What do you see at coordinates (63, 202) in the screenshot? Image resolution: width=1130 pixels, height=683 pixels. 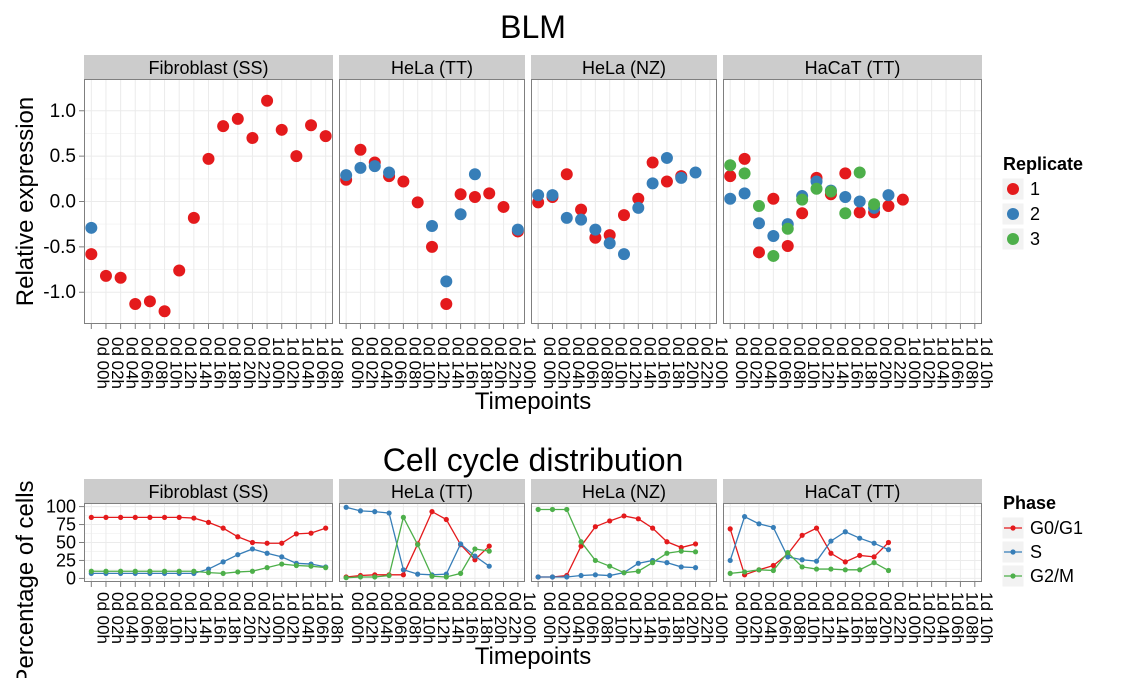 I see `y-tick-label: 0.0` at bounding box center [63, 202].